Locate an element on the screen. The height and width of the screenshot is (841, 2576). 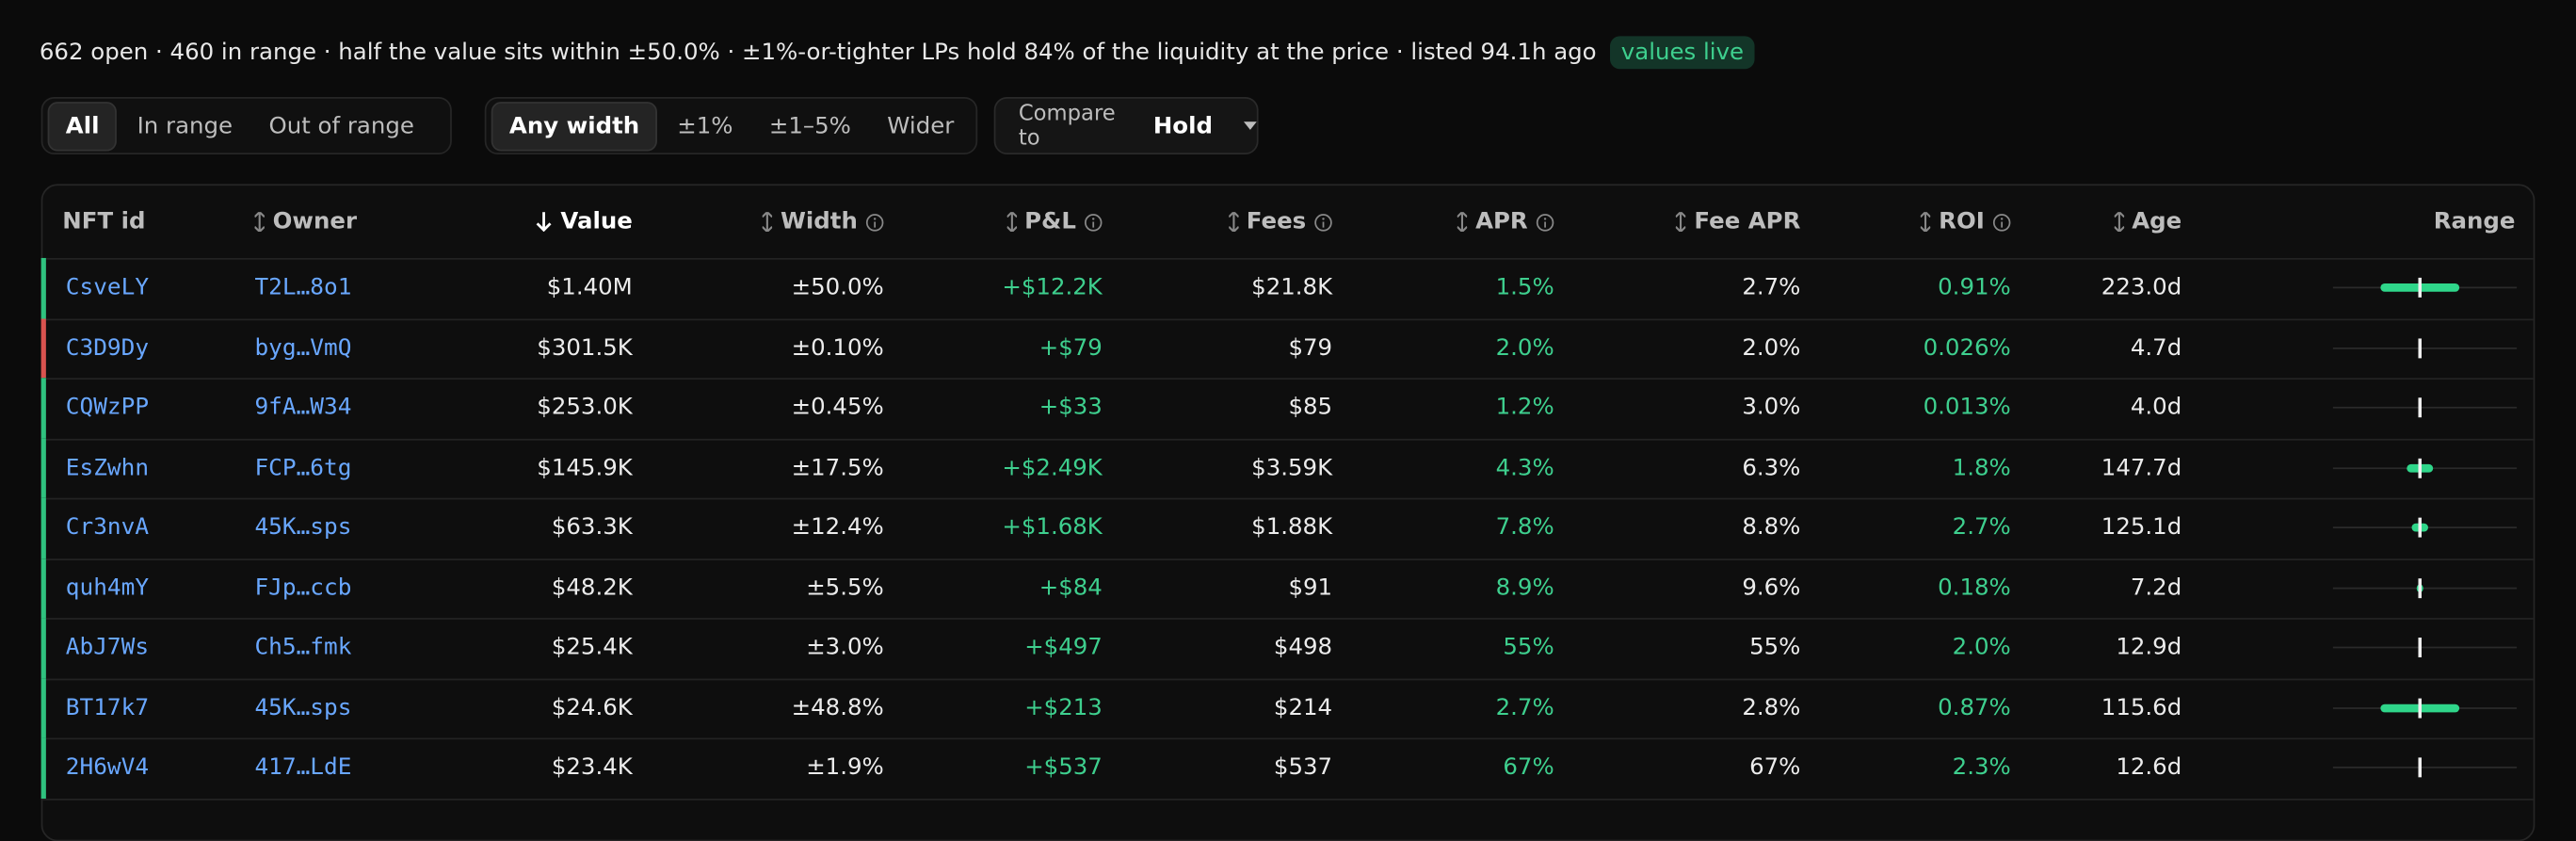
owner: Ch5…fmk is located at coordinates (303, 647).